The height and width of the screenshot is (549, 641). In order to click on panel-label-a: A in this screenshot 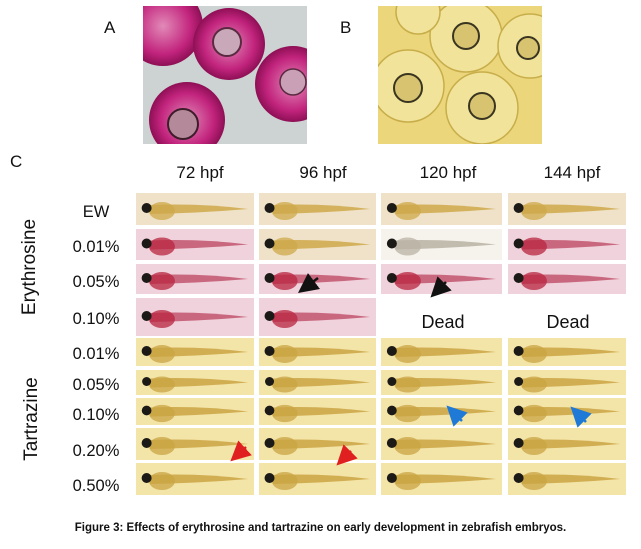, I will do `click(110, 27)`.